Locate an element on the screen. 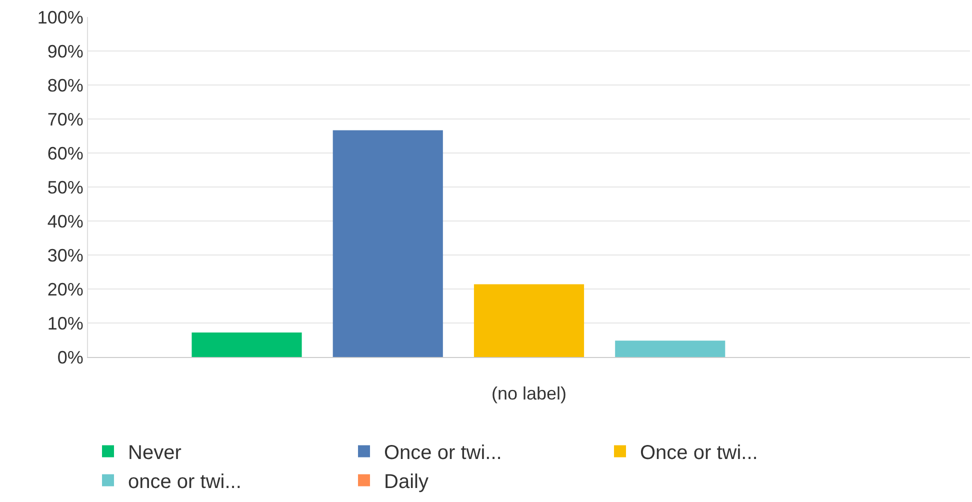 This screenshot has height=502, width=972. legend-label: Daily is located at coordinates (406, 482).